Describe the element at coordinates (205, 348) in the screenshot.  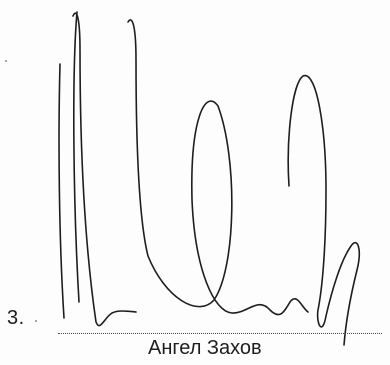
I see `signer-name: Ангел Захов` at that location.